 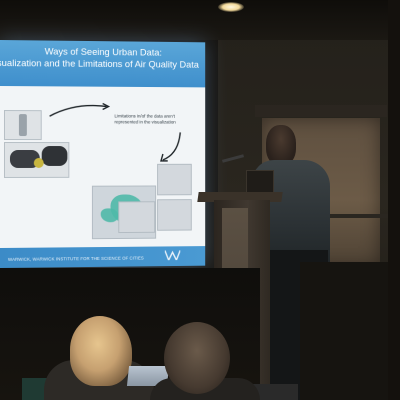 What do you see at coordinates (344, 331) in the screenshot?
I see `side-table` at bounding box center [344, 331].